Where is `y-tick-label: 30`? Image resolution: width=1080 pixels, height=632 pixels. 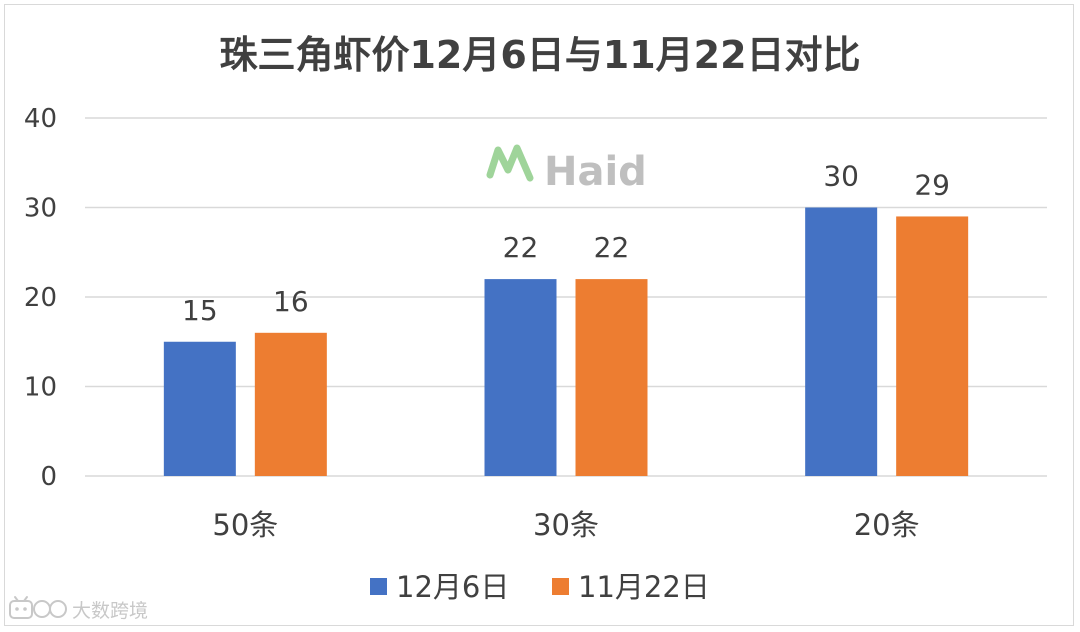
y-tick-label: 30 is located at coordinates (40, 209).